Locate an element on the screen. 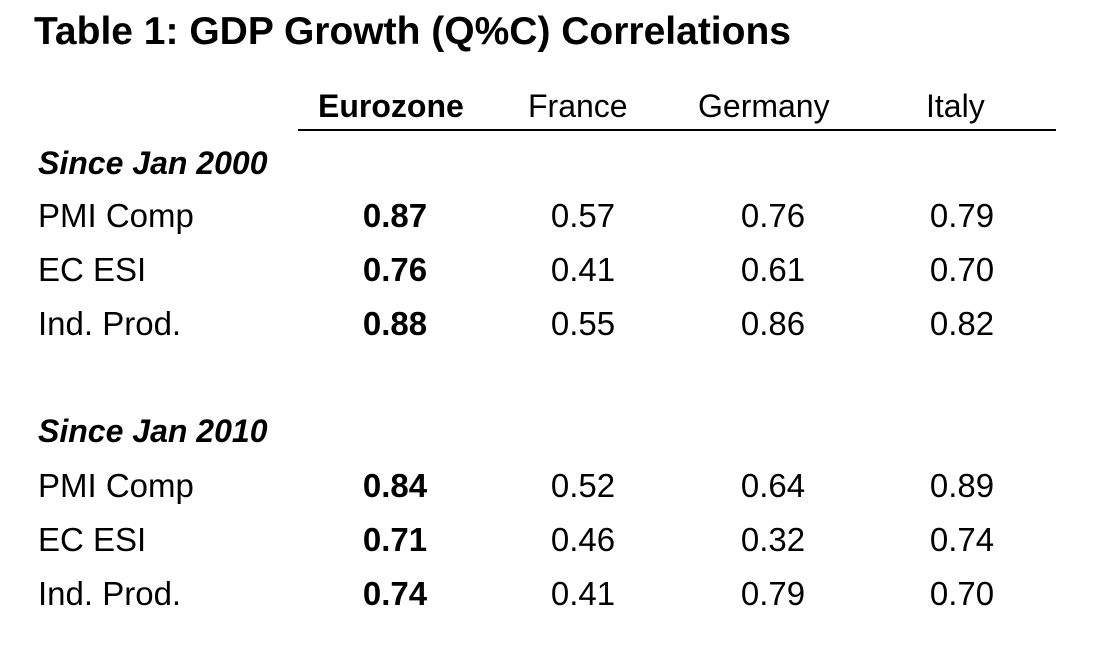  cell-germany: 0.79 is located at coordinates (773, 593).